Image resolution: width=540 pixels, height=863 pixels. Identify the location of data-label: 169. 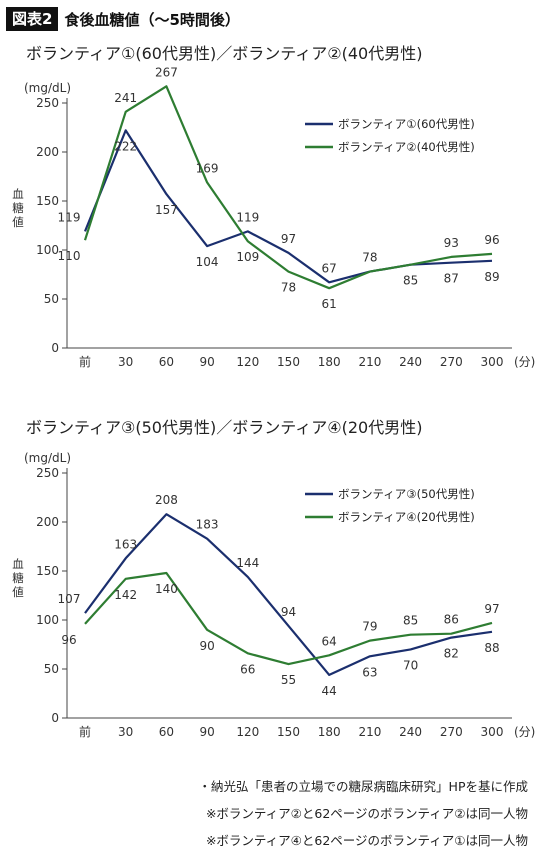
(207, 168).